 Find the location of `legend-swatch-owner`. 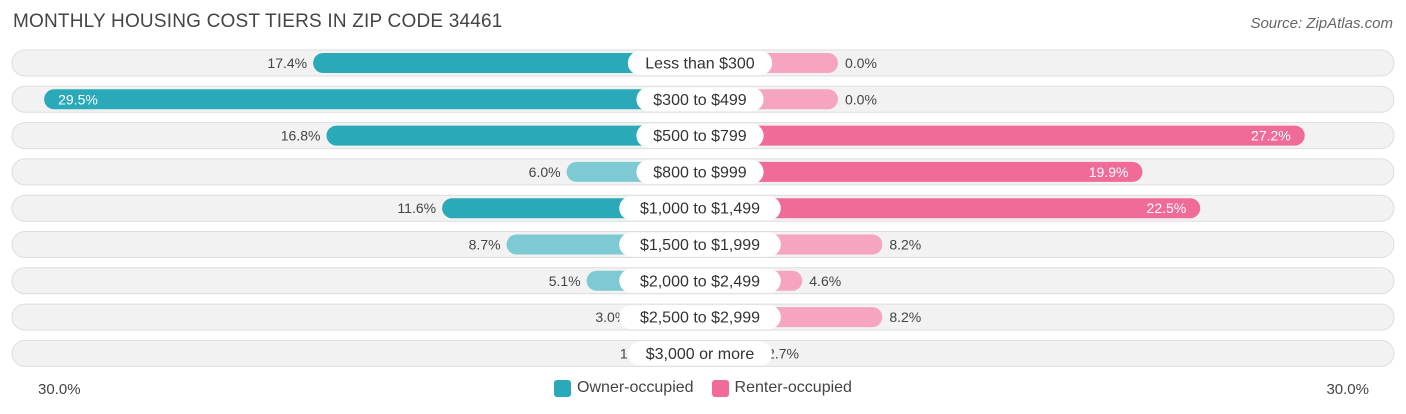

legend-swatch-owner is located at coordinates (563, 388).